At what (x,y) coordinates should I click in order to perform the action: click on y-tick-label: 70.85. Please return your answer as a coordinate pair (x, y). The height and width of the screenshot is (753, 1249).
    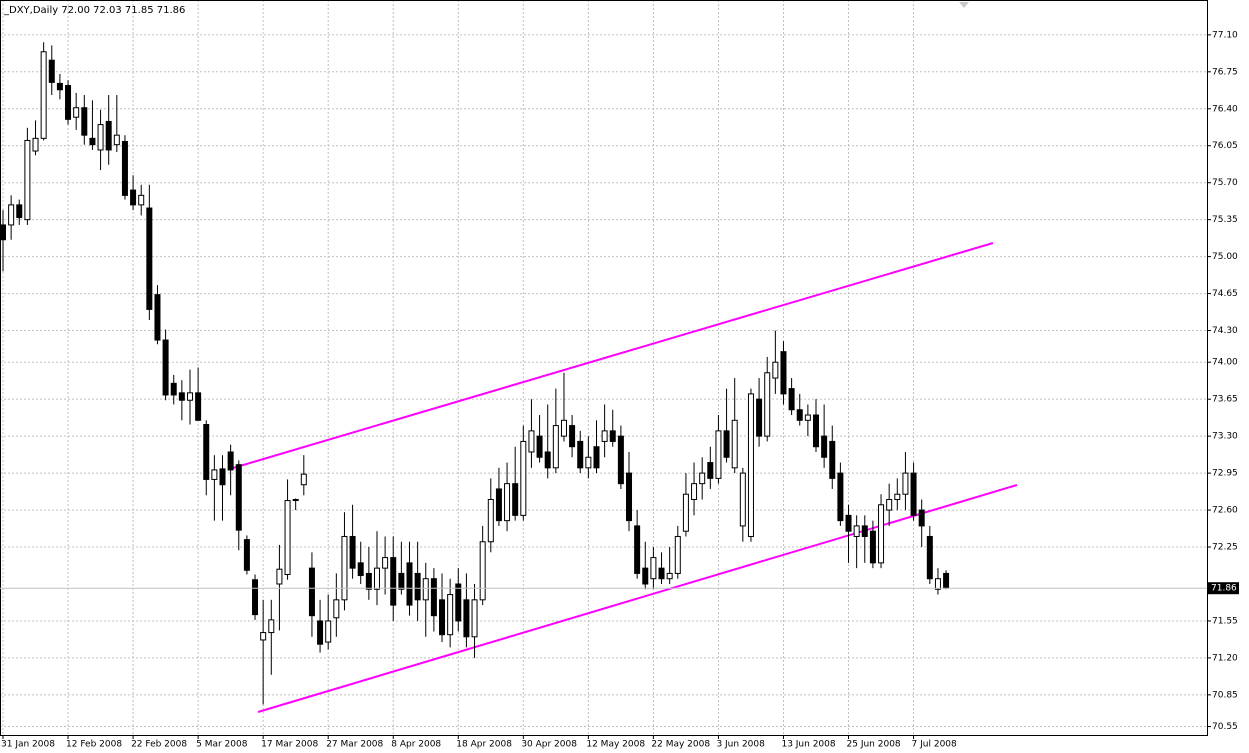
    Looking at the image, I should click on (1225, 695).